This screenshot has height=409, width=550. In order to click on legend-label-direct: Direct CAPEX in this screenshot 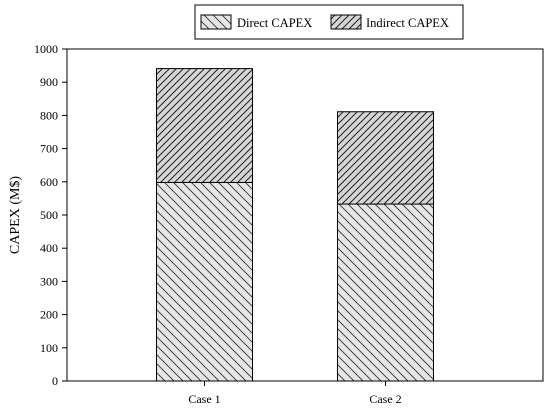, I will do `click(274, 23)`.